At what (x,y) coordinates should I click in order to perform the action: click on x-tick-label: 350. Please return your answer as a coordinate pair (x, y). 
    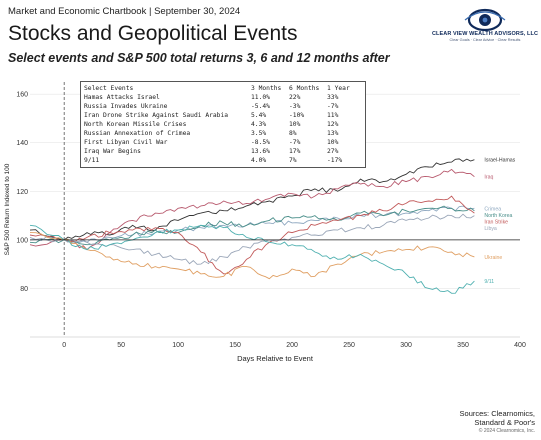
    Looking at the image, I should click on (463, 345).